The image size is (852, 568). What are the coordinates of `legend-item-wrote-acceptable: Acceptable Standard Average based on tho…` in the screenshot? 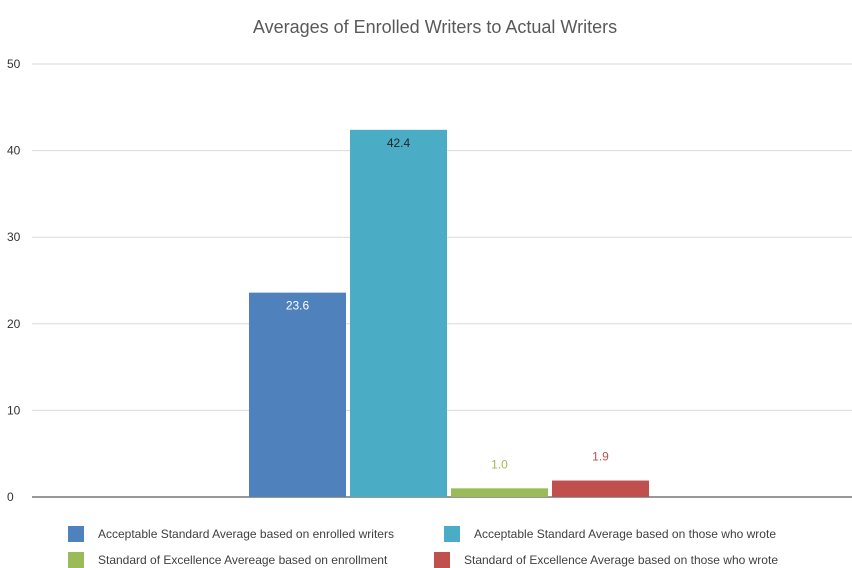 It's located at (610, 534).